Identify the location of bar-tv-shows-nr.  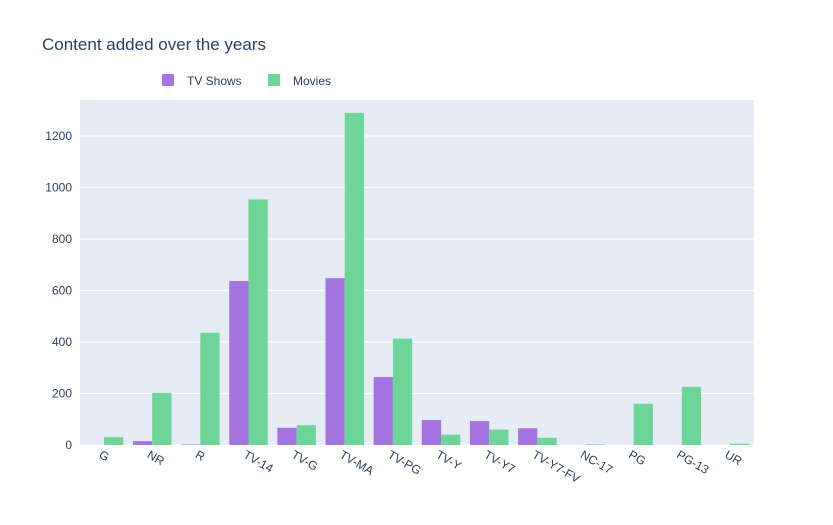
(142, 443).